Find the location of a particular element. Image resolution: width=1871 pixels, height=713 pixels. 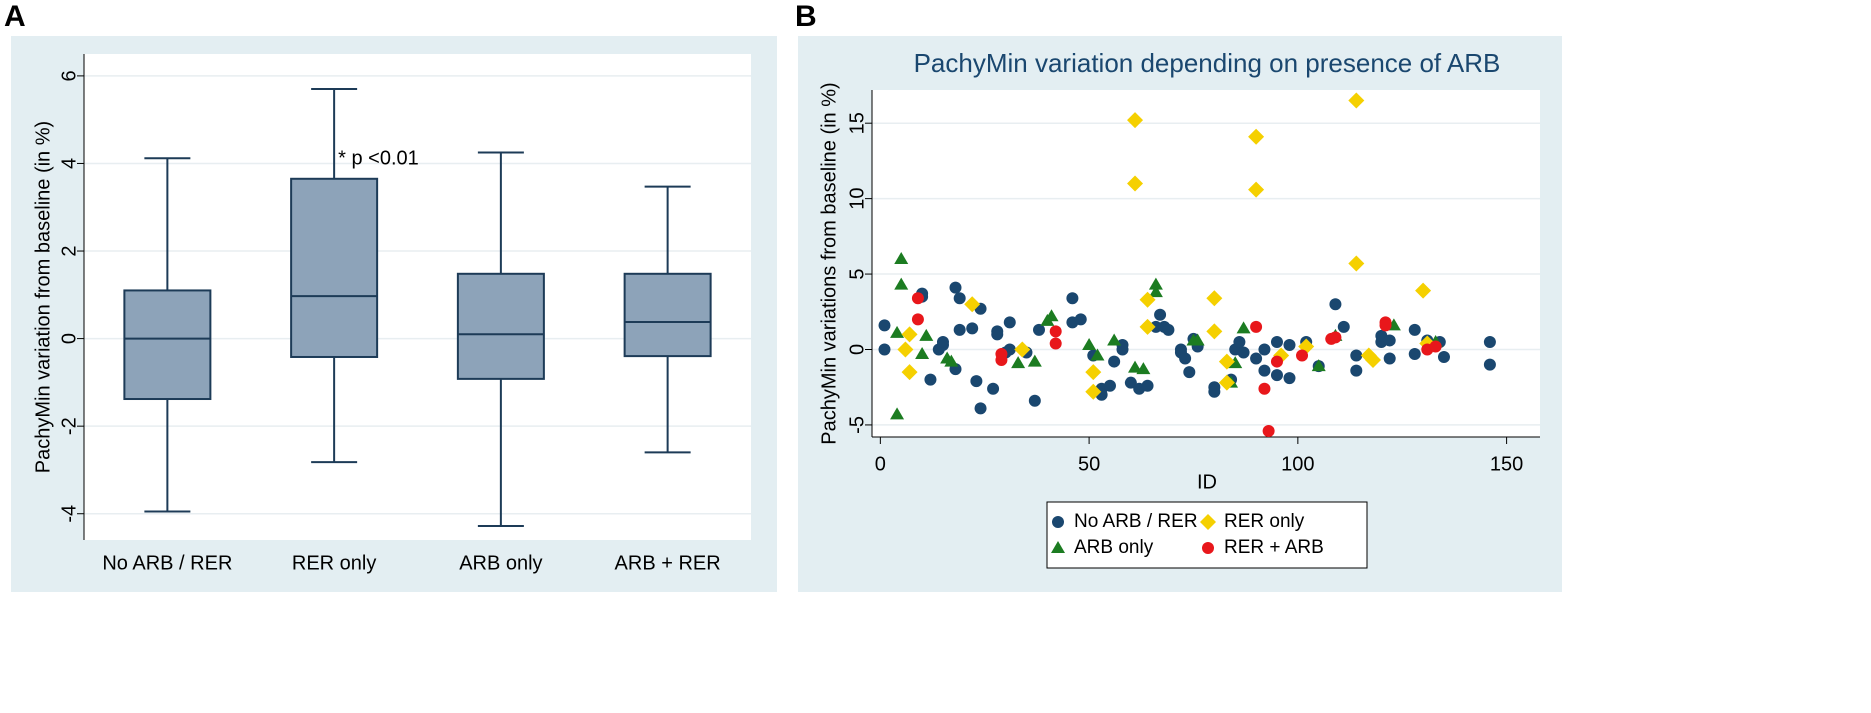

y-tick-label-a: -2 is located at coordinates (69, 426).